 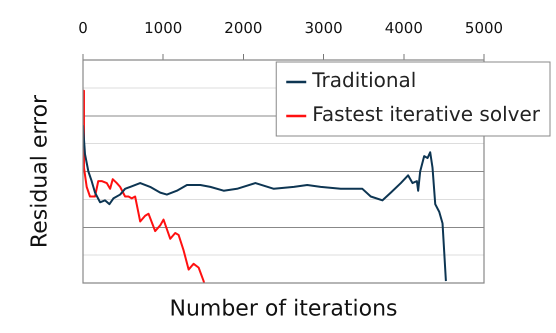 What do you see at coordinates (163, 27) in the screenshot?
I see `x-tick-label: 1000` at bounding box center [163, 27].